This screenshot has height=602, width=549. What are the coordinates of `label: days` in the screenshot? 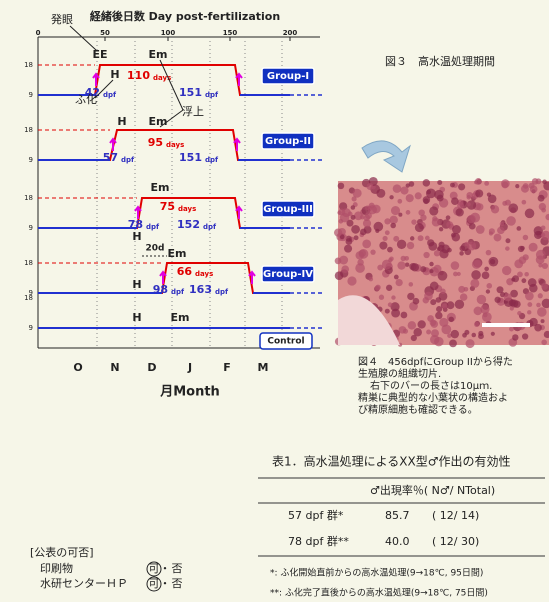 It's located at (175, 145).